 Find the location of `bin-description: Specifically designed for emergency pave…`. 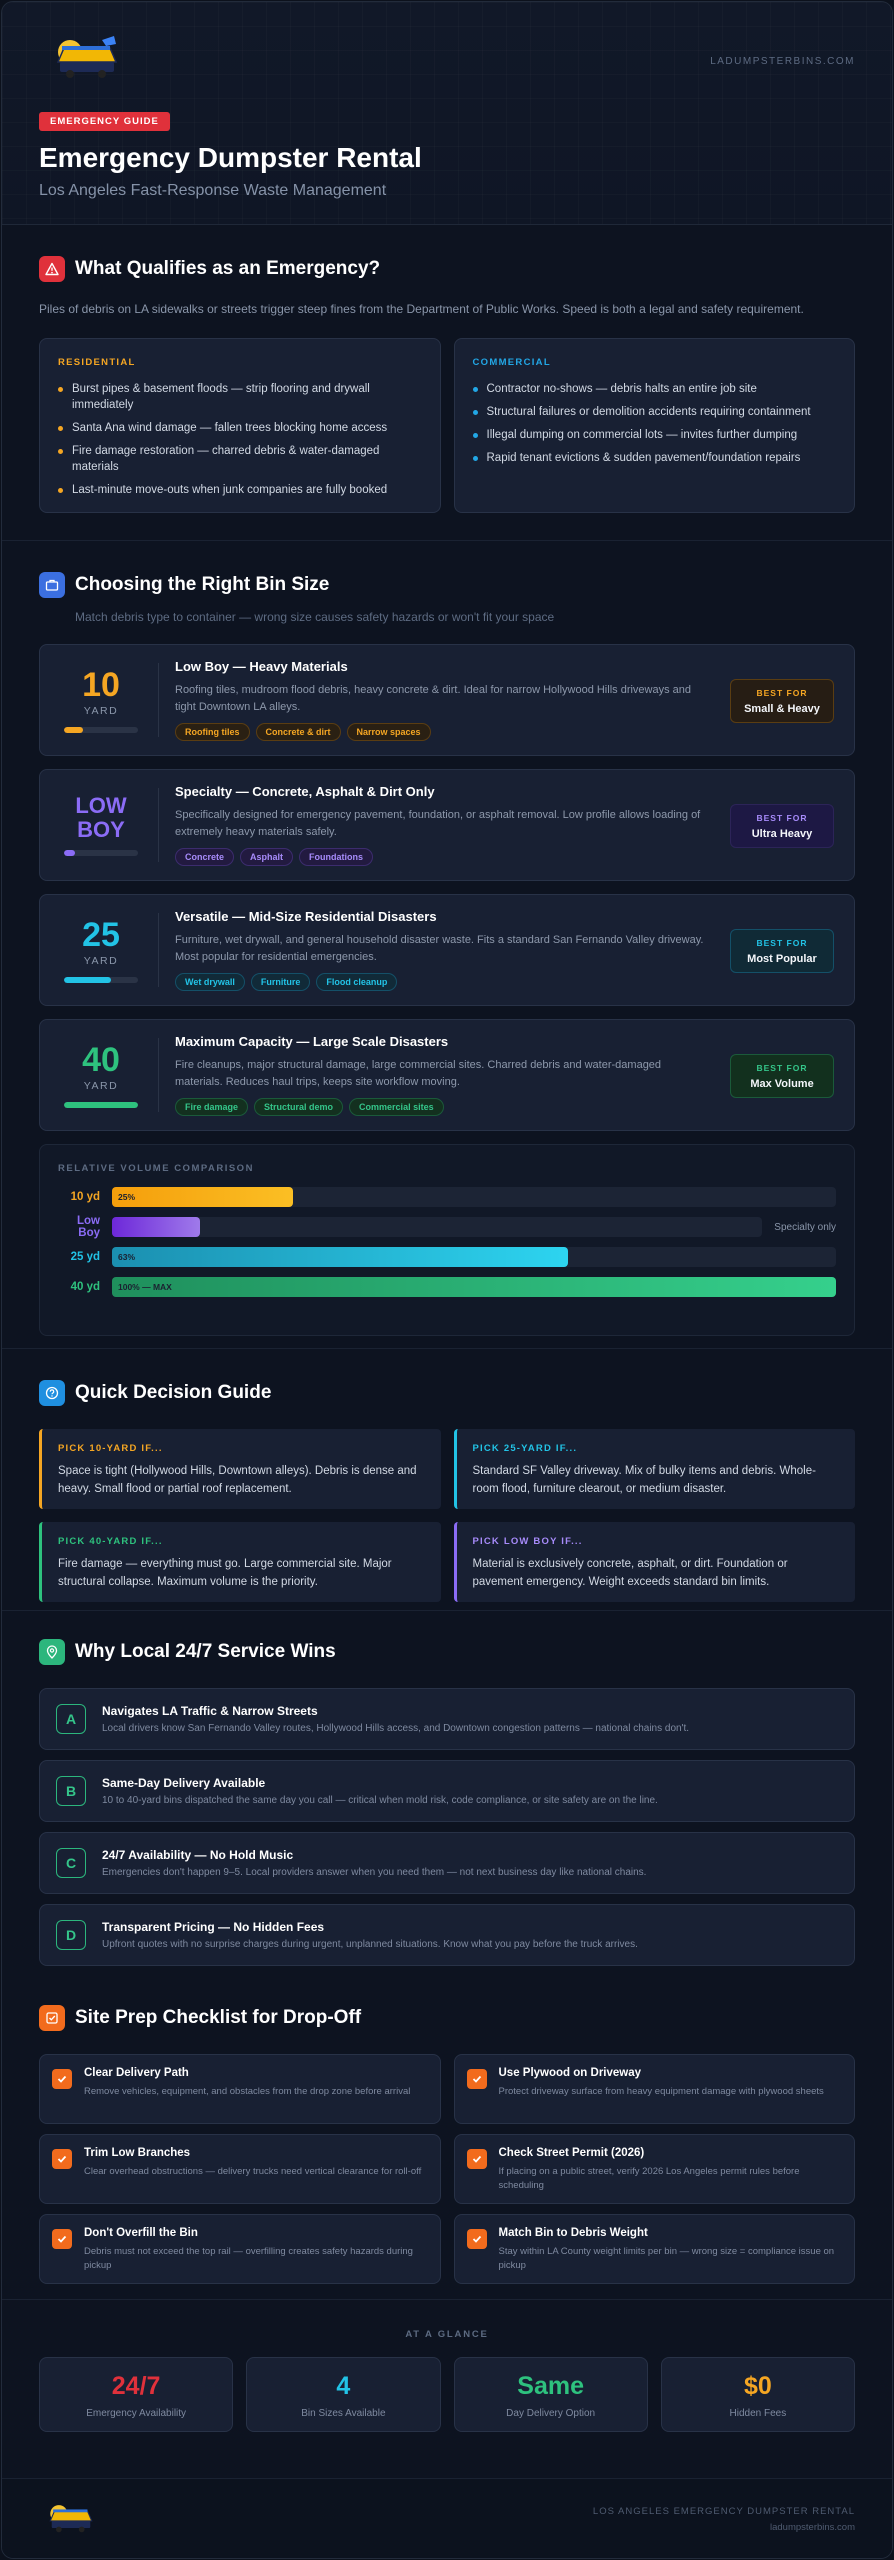

bin-description: Specifically designed for emergency pave… is located at coordinates (438, 823).